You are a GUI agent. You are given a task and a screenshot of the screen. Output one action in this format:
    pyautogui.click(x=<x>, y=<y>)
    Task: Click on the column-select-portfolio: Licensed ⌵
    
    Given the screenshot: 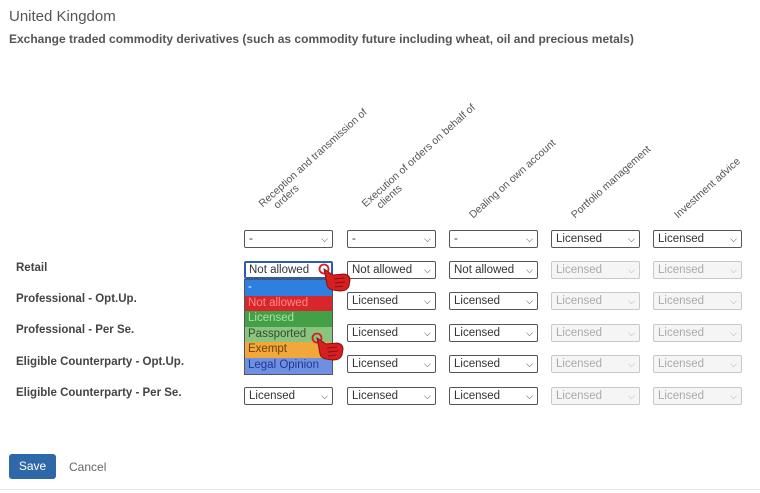 What is the action you would take?
    pyautogui.click(x=595, y=239)
    